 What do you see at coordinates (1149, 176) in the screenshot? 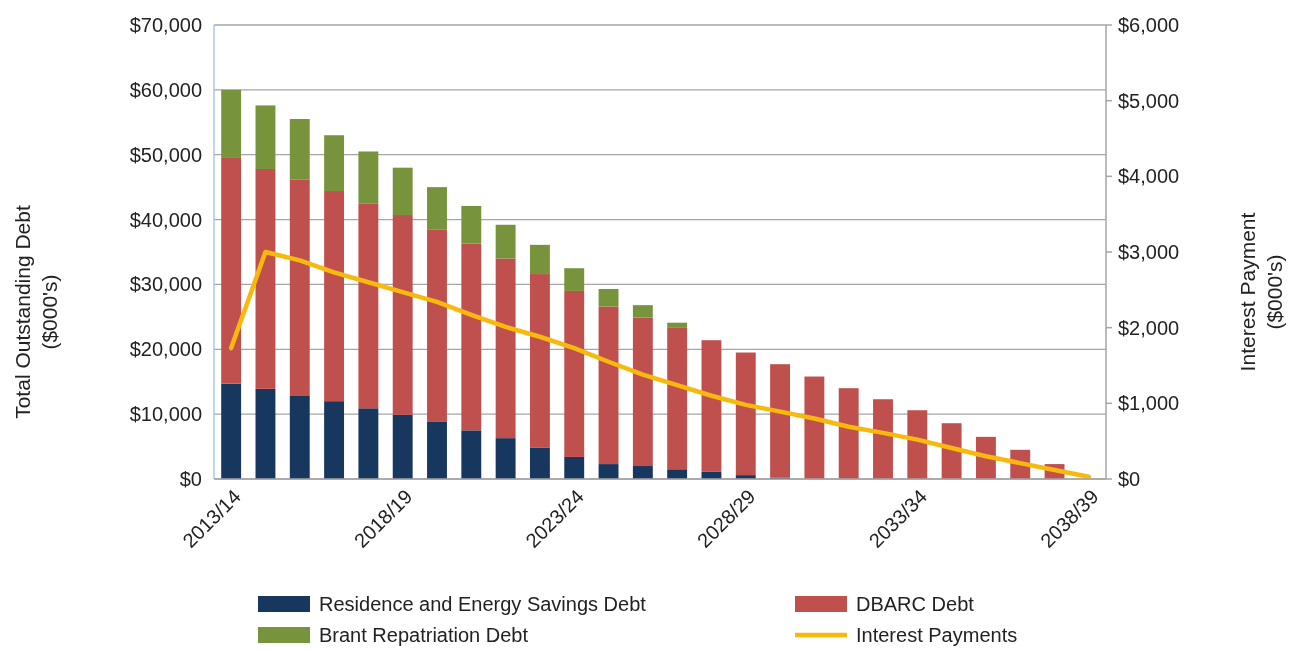
I see `y2-tick-label: $4,000` at bounding box center [1149, 176].